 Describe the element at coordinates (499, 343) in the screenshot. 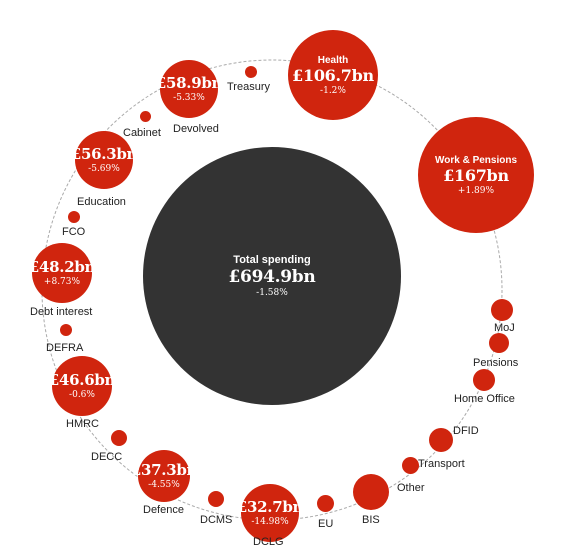

I see `pensions-bubble` at that location.